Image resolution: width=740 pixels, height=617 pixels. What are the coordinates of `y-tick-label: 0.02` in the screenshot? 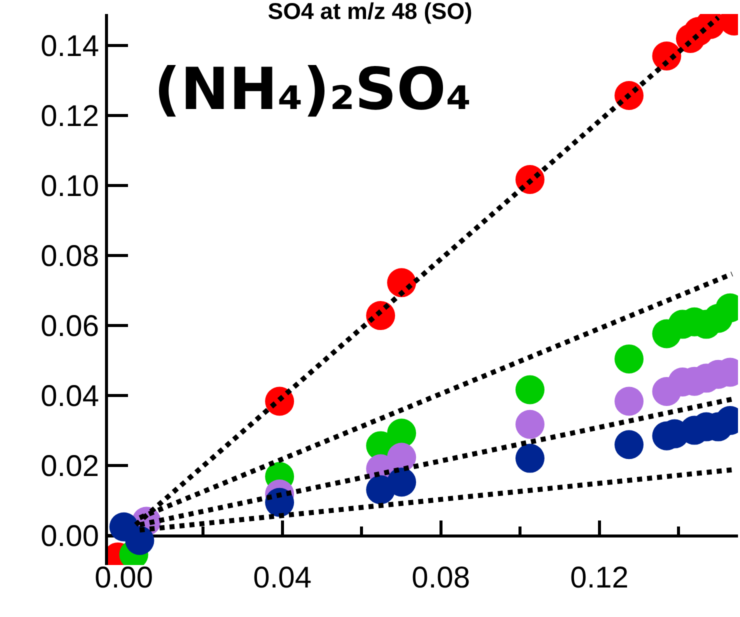 It's located at (69, 466).